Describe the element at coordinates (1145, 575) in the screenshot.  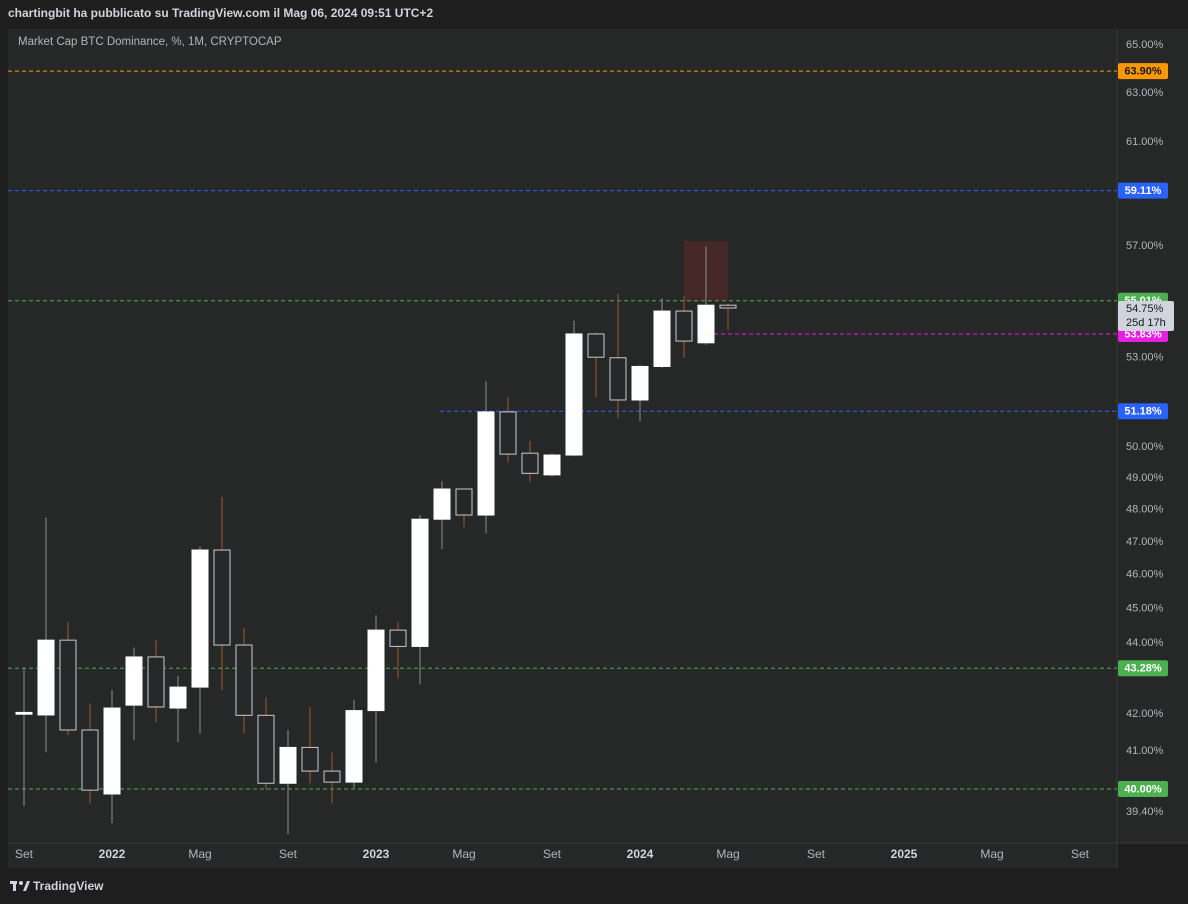
I see `y-tick-label: 46.00%` at that location.